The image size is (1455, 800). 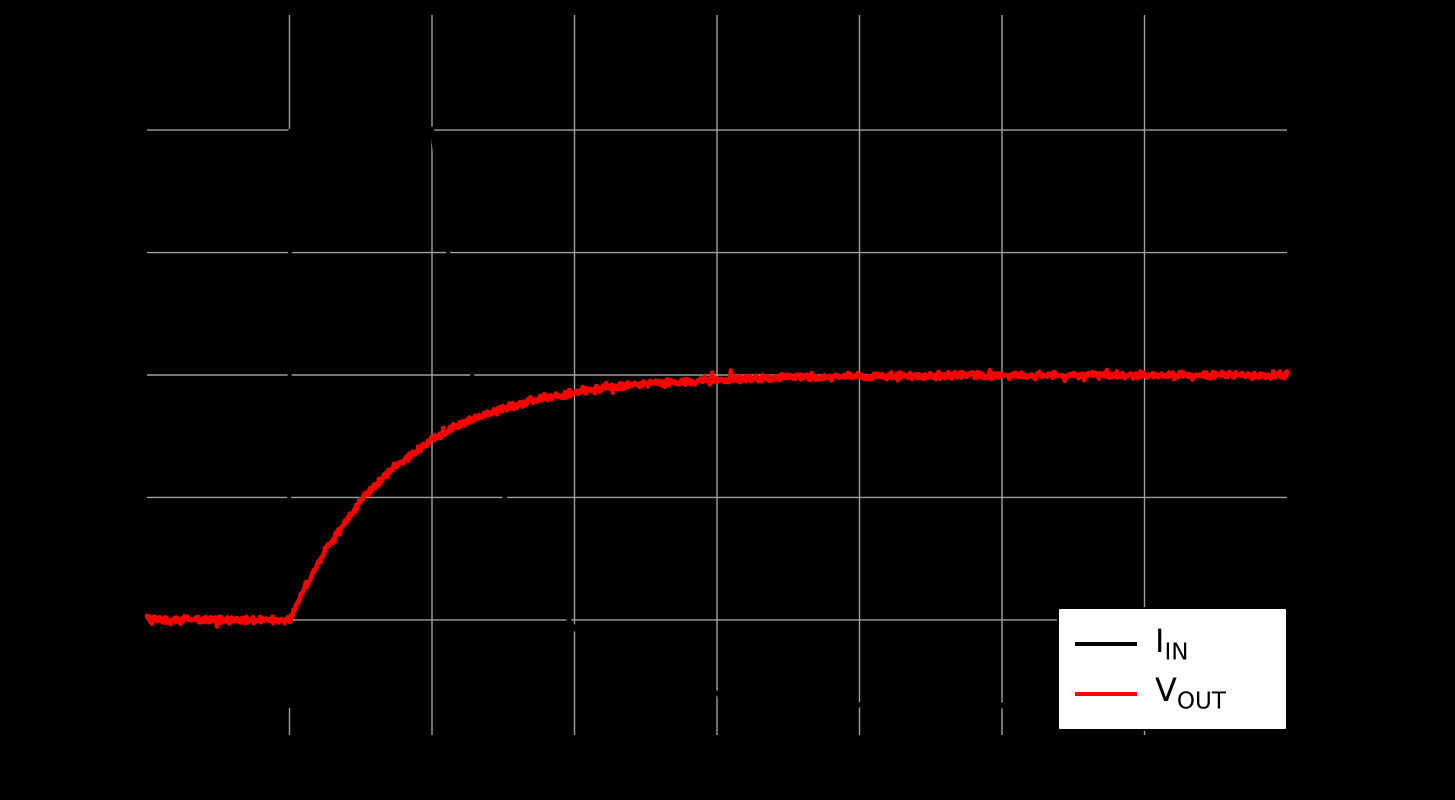 I want to click on legend-entry-iin: IIN, so click(x=1173, y=644).